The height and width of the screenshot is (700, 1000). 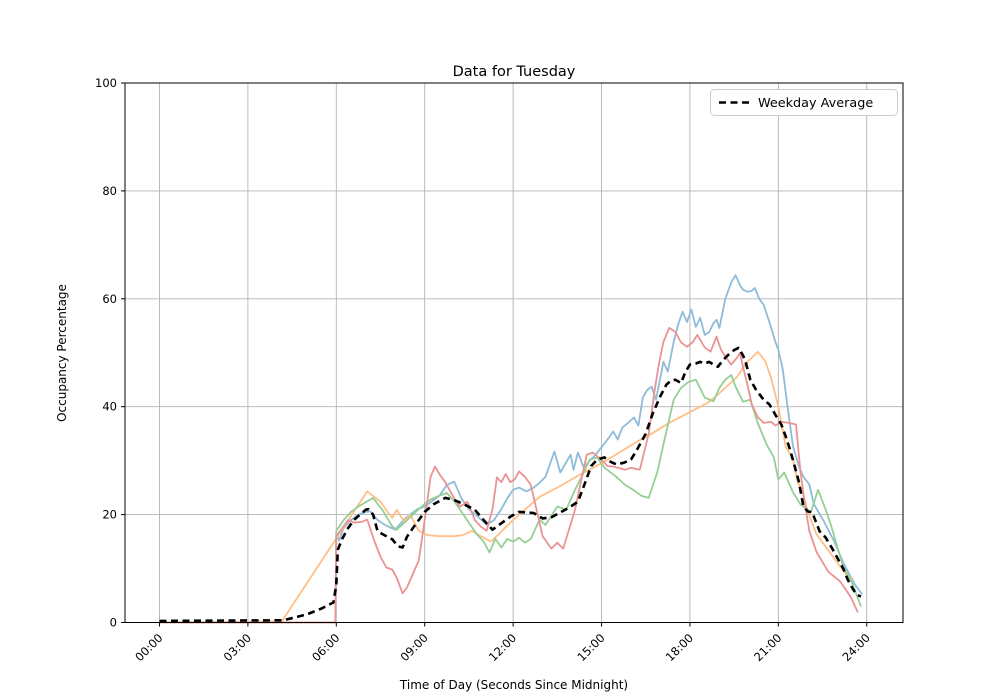 I want to click on y-tick-label: 20, so click(x=109, y=515).